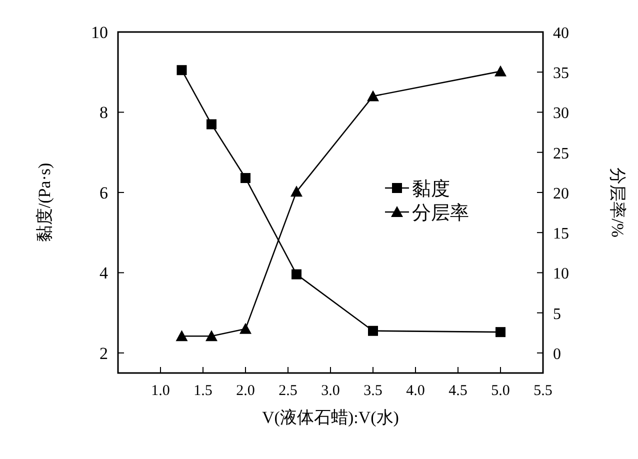  Describe the element at coordinates (431, 189) in the screenshot. I see `legend-label: 黏度` at that location.